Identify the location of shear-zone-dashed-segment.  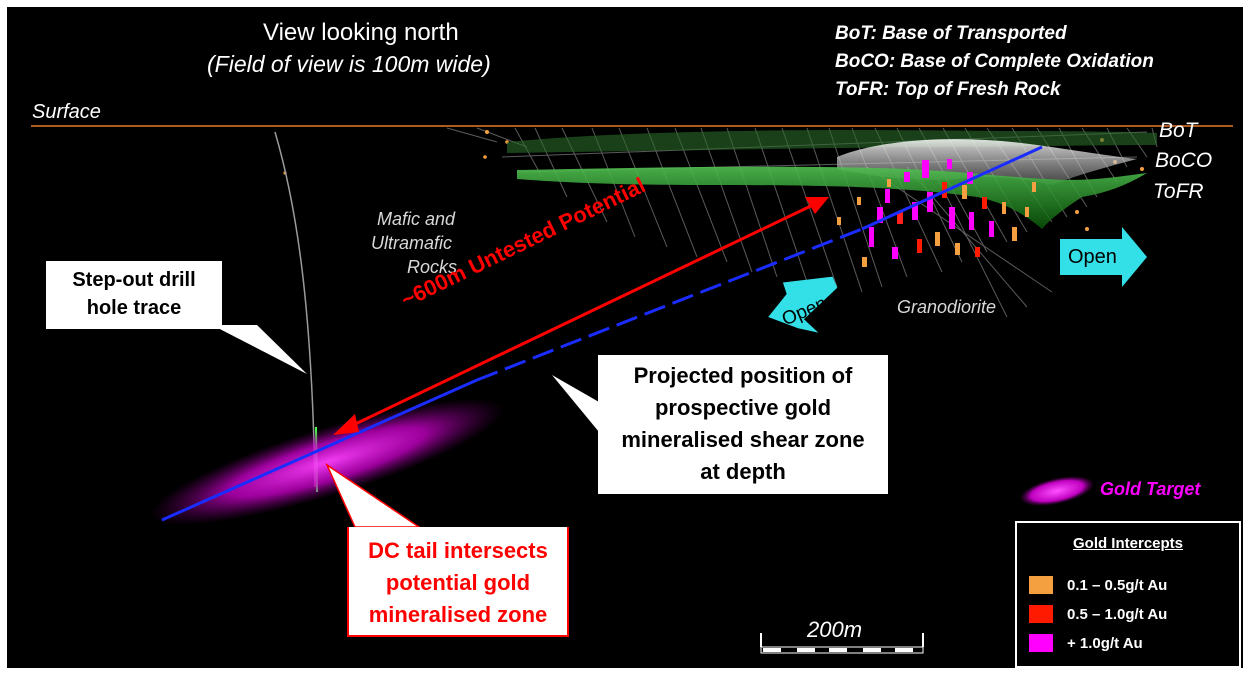
(669, 304).